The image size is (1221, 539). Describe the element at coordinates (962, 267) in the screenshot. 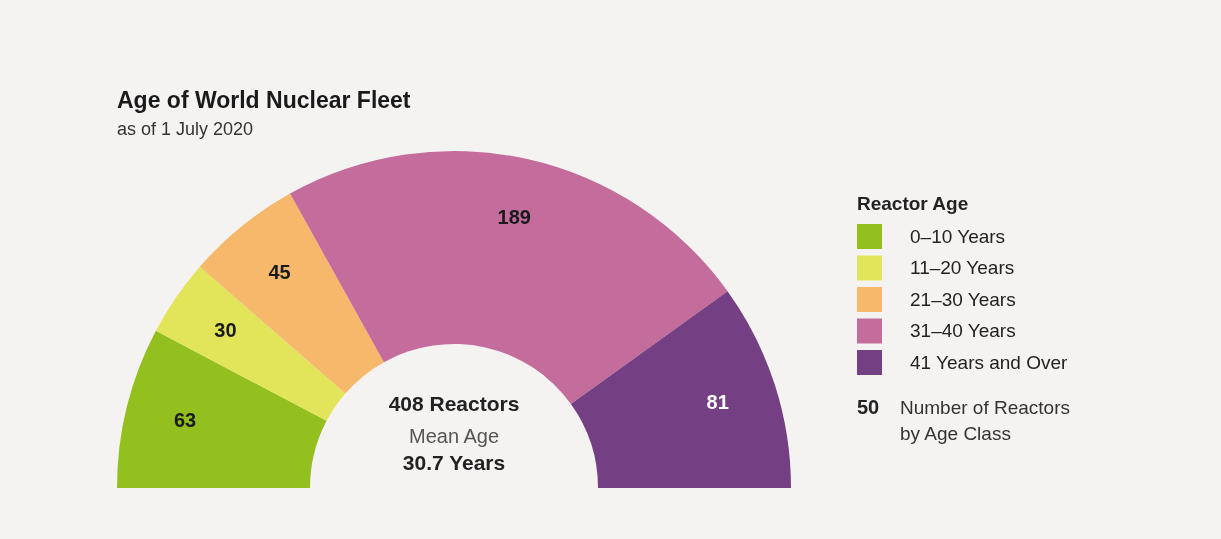

I see `legend-label: 11–20 Years` at that location.